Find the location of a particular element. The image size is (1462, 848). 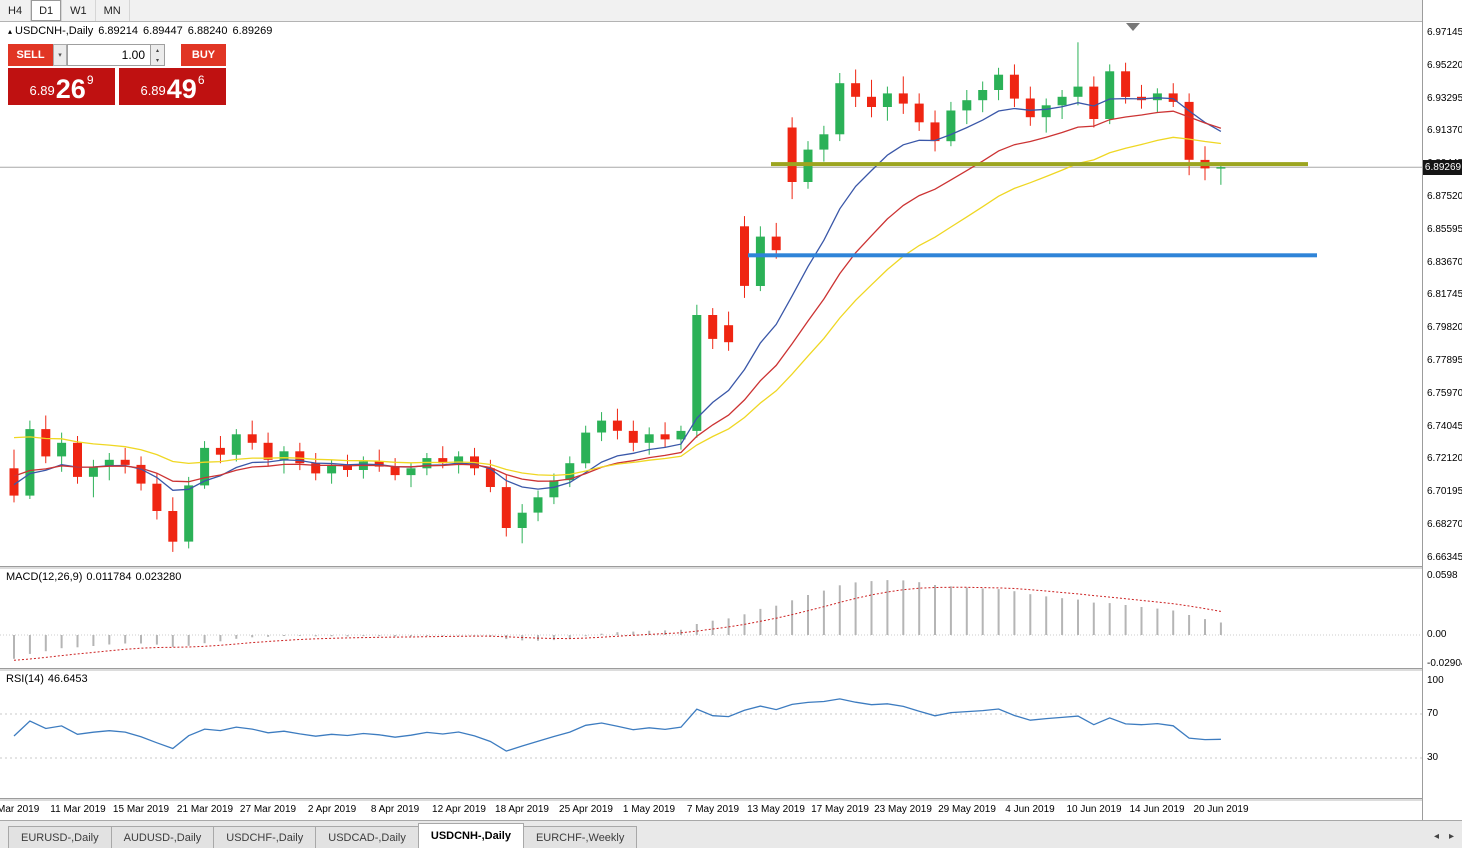

price-axis-label: 6.97145 is located at coordinates (1444, 32).